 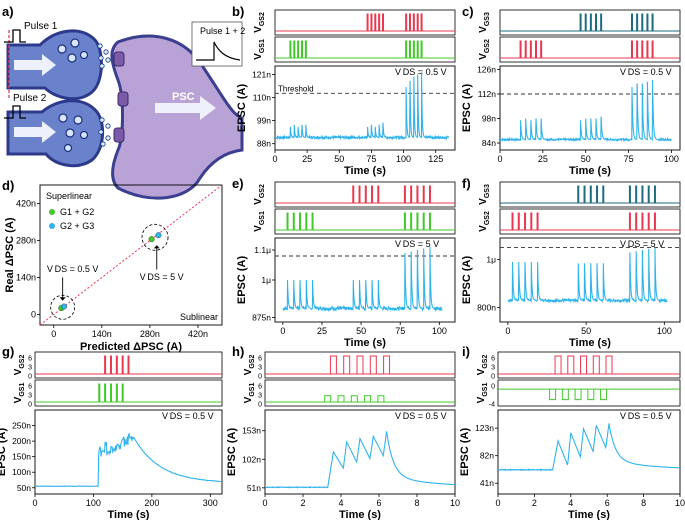 What do you see at coordinates (484, 221) in the screenshot?
I see `pulse-row-label-f-1: VGS2` at bounding box center [484, 221].